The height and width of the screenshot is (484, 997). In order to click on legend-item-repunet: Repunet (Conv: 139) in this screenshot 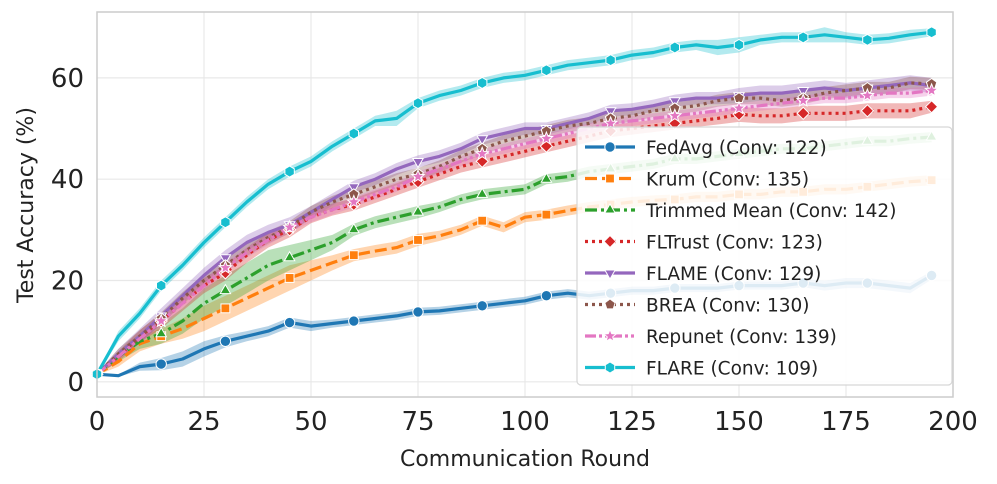, I will do `click(711, 337)`.